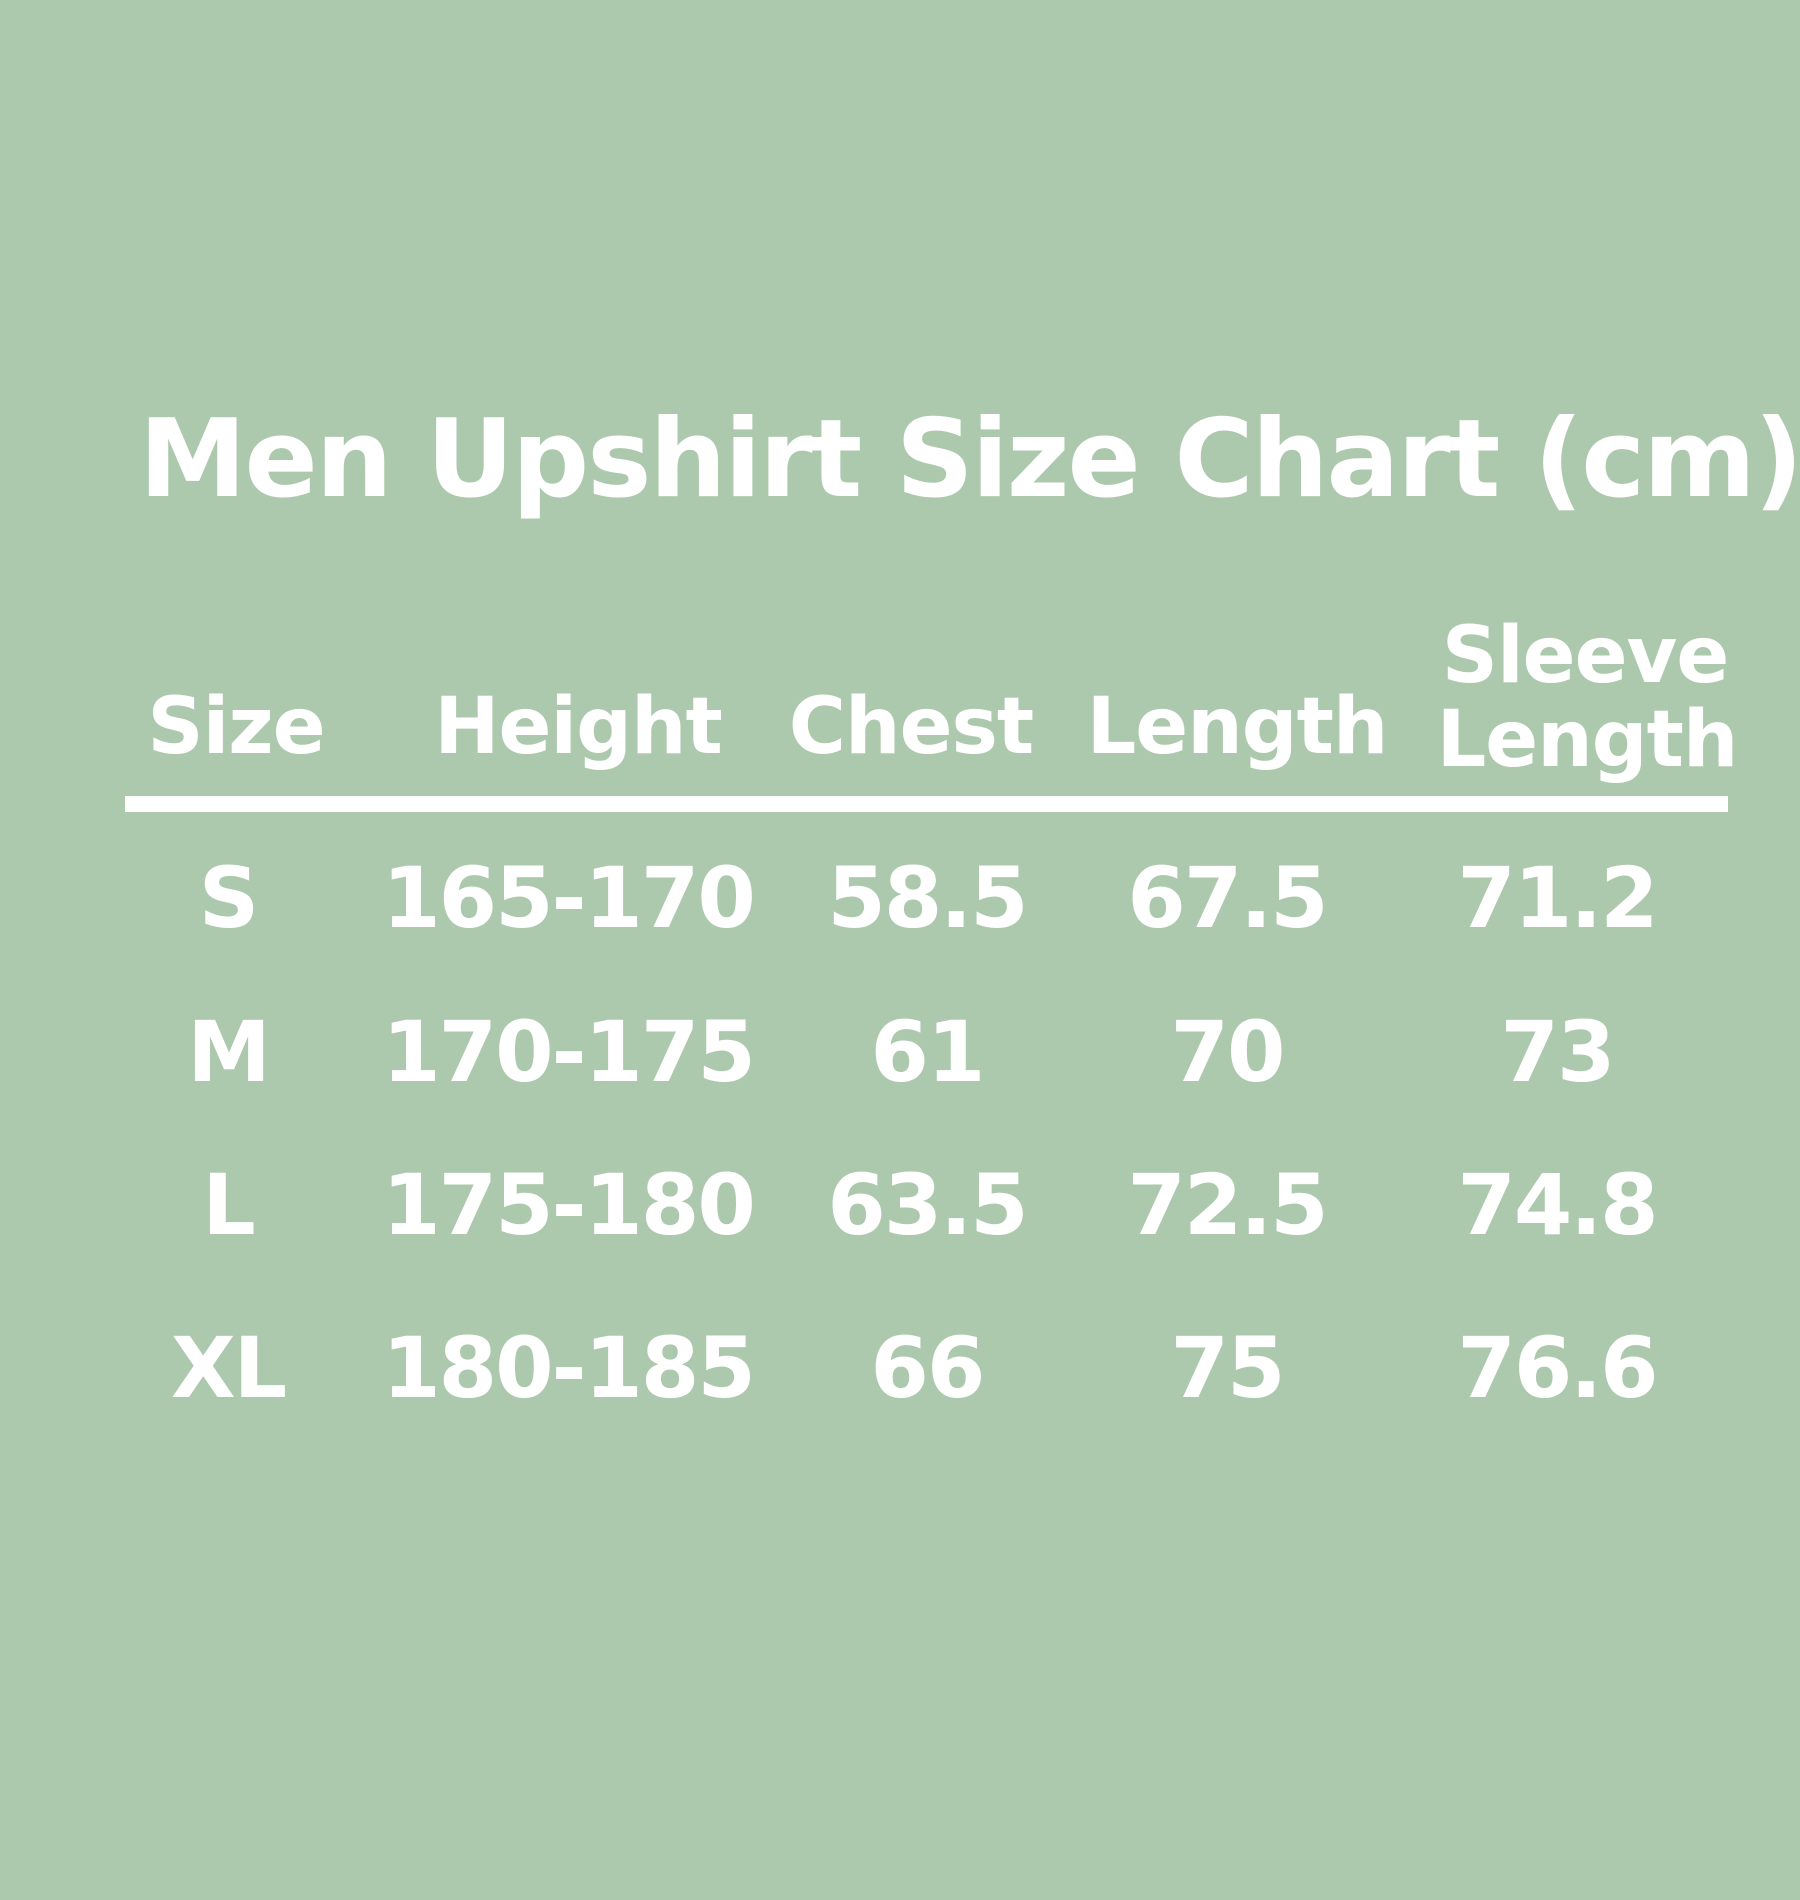 The width and height of the screenshot is (1800, 1900). Describe the element at coordinates (911, 727) in the screenshot. I see `header-chest: Chest` at that location.